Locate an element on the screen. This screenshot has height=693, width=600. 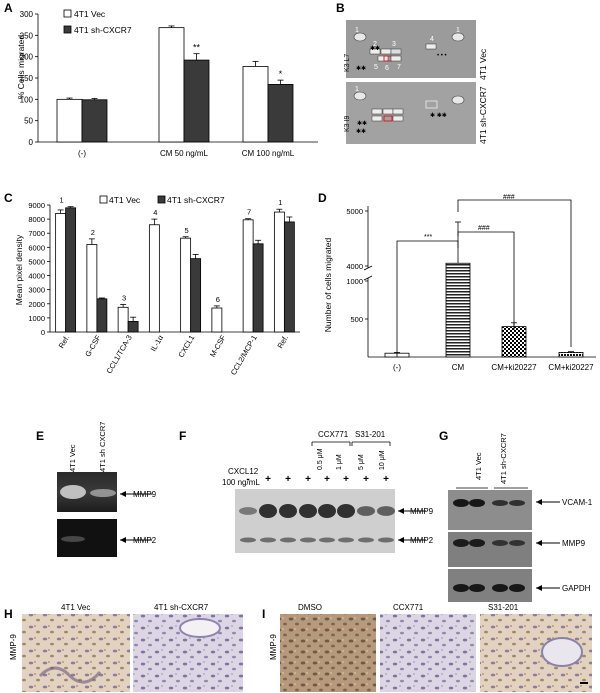
scale-bar-i is located at coordinates (584, 683).